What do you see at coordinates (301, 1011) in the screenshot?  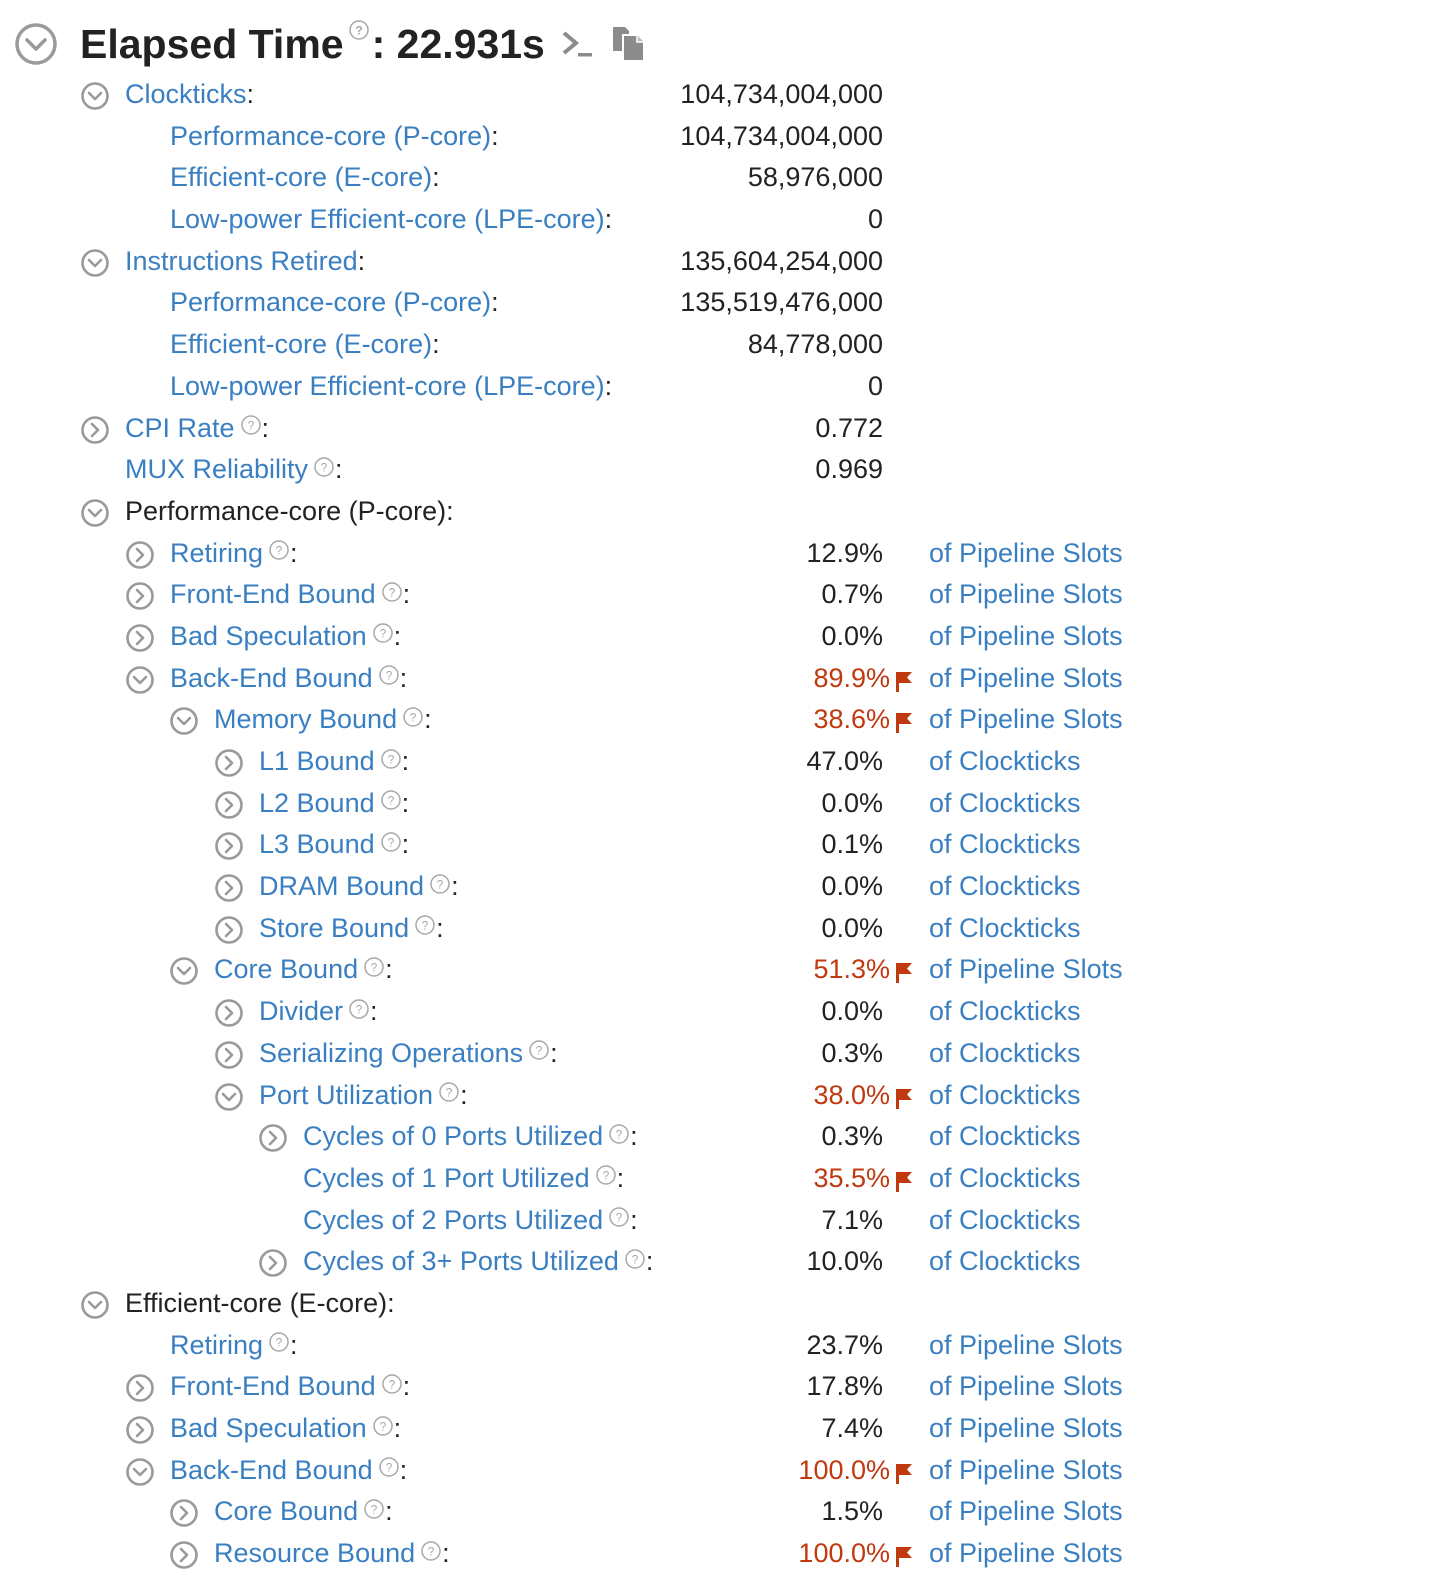 I see `metric-name-link: Divider` at bounding box center [301, 1011].